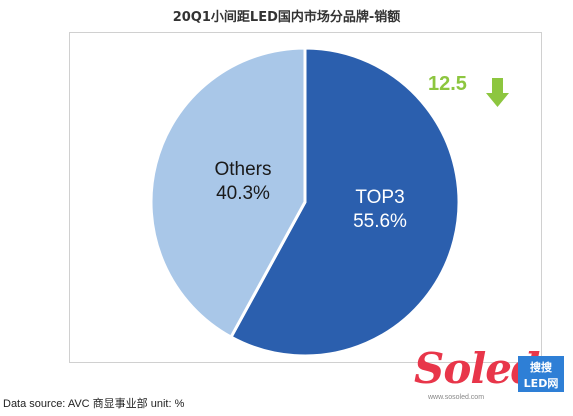 The image size is (573, 416). Describe the element at coordinates (541, 383) in the screenshot. I see `svg-text: LED网` at that location.